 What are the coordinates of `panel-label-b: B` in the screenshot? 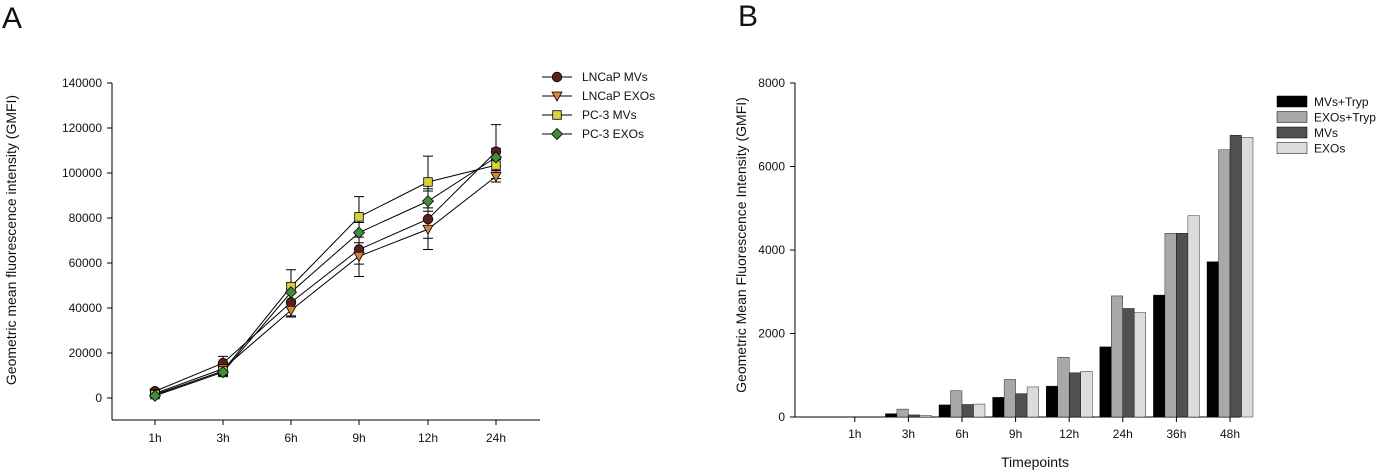 It's located at (748, 16).